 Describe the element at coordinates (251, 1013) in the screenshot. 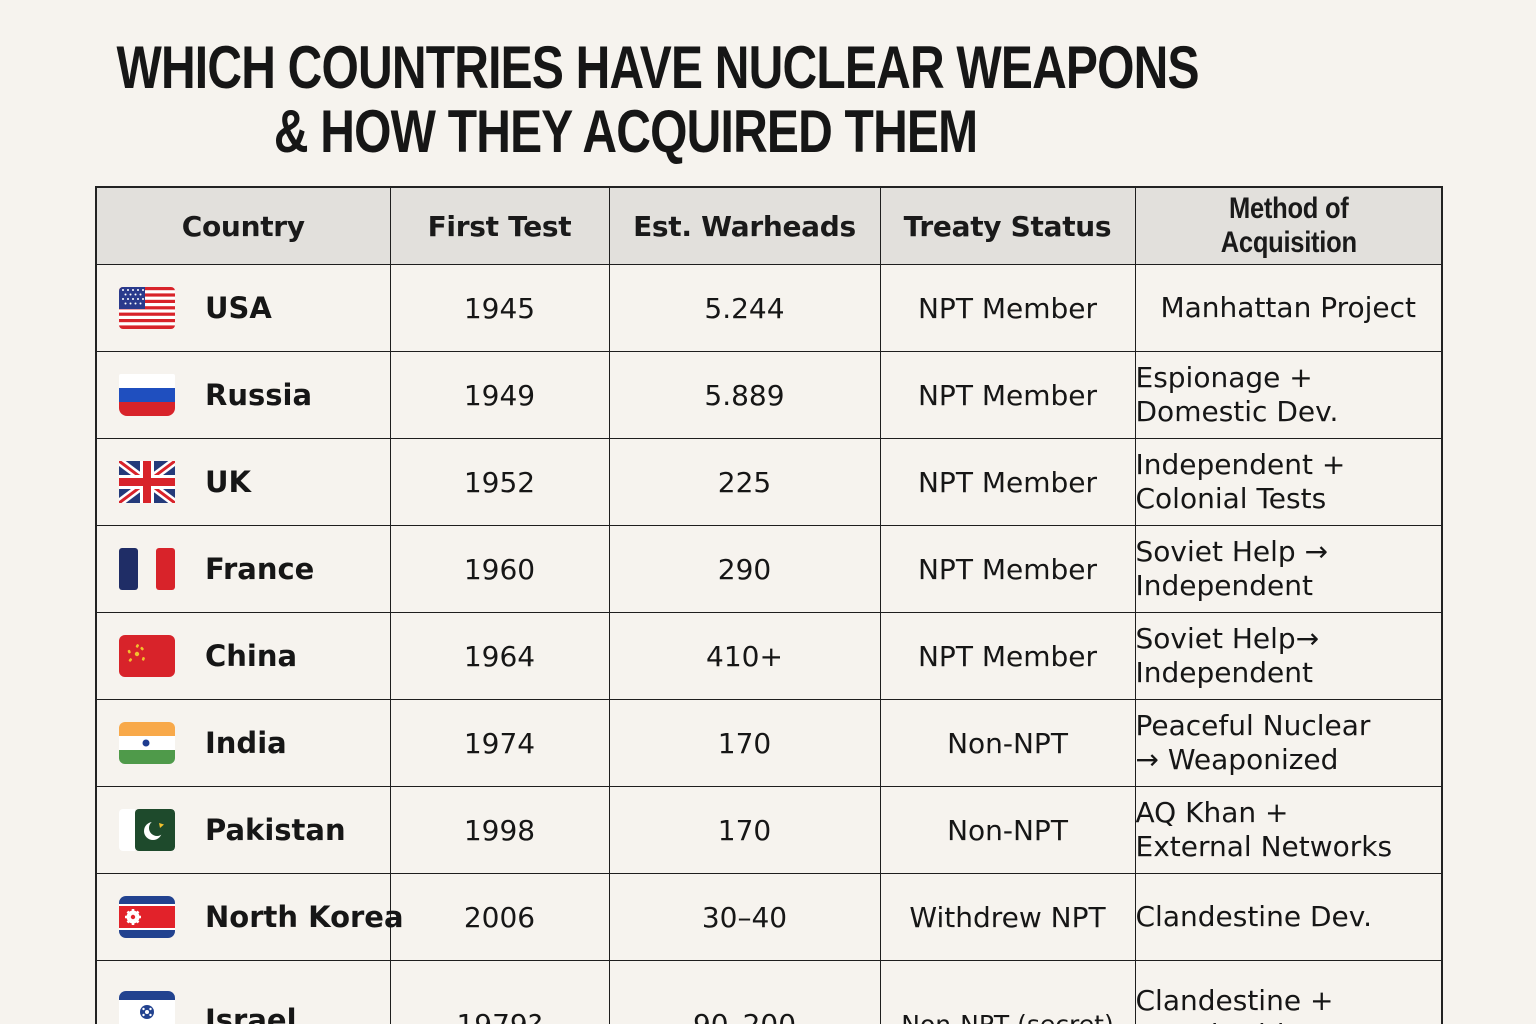

I see `country-name: Israel` at that location.